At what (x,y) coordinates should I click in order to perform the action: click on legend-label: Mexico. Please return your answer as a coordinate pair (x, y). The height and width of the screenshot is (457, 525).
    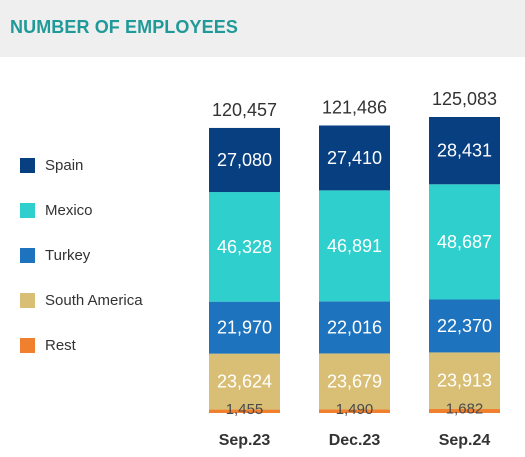
    Looking at the image, I should click on (69, 210).